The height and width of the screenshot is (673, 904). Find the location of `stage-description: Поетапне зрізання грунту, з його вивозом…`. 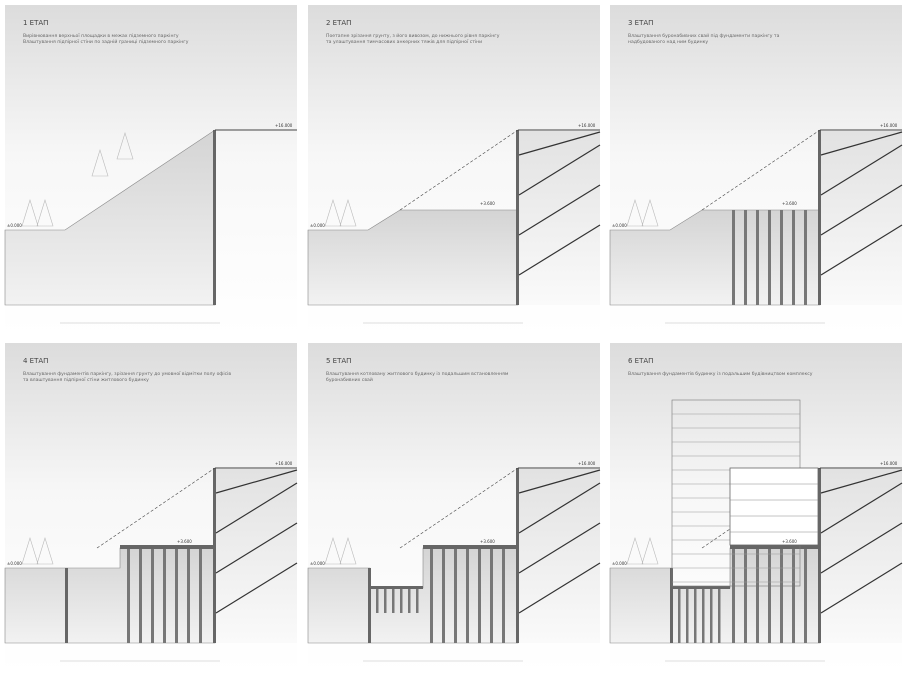

stage-description: Поетапне зрізання грунту, з його вивозом… is located at coordinates (413, 35).